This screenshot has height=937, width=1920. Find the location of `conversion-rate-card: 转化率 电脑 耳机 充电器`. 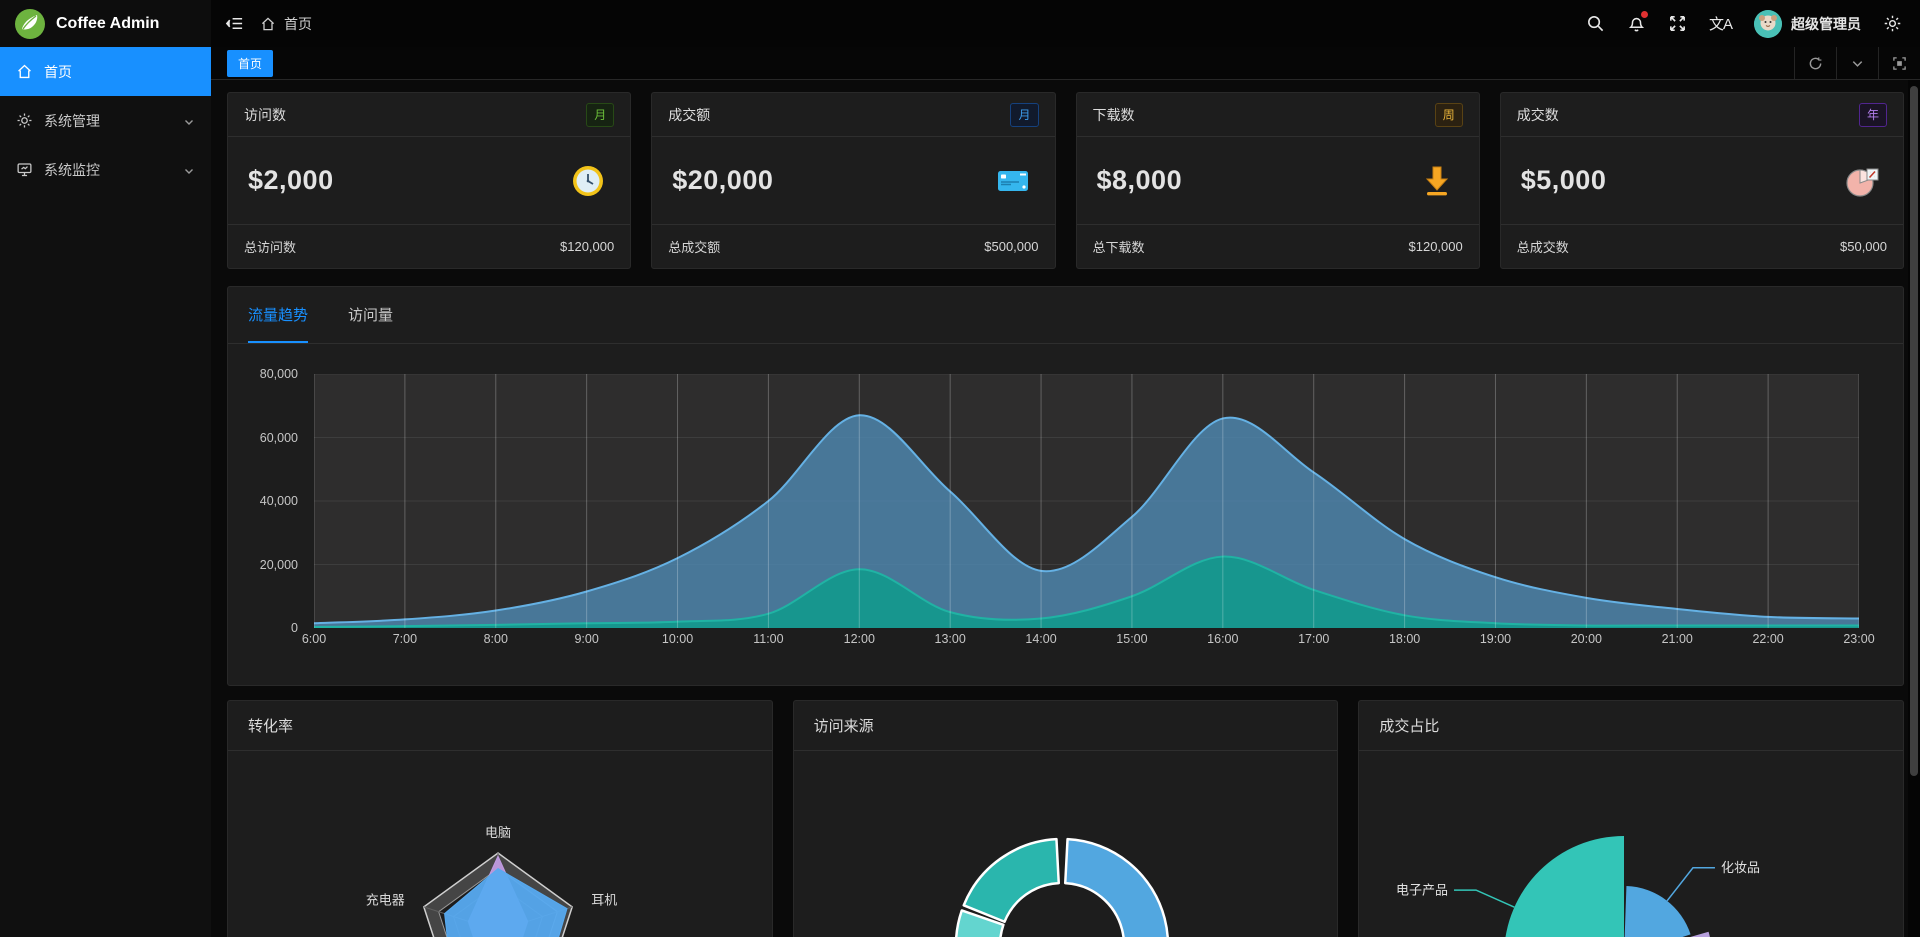

conversion-rate-card: 转化率 电脑 耳机 充电器 is located at coordinates (500, 818).